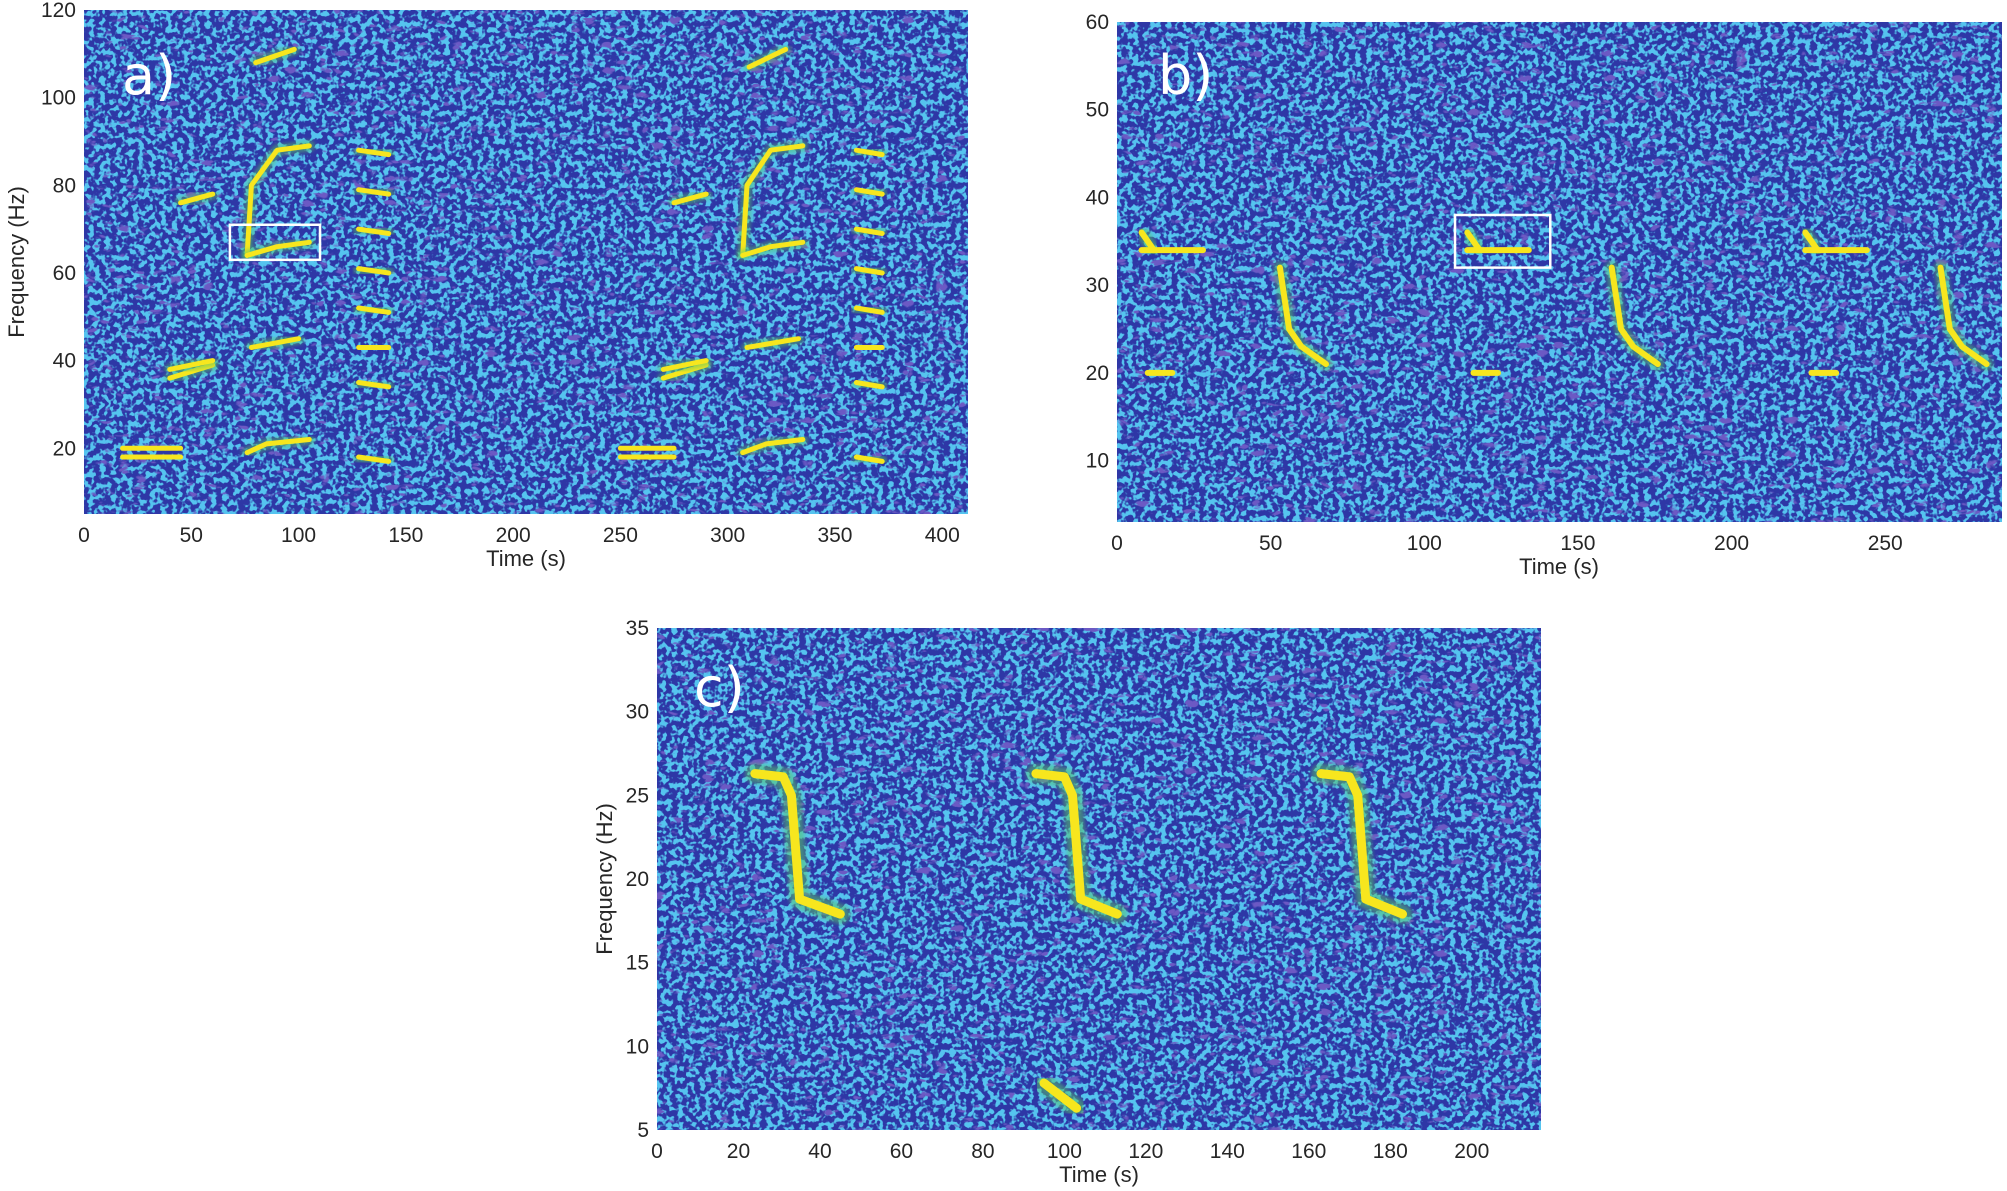 This screenshot has height=1191, width=2007. What do you see at coordinates (1097, 110) in the screenshot?
I see `y-tick-label: 50` at bounding box center [1097, 110].